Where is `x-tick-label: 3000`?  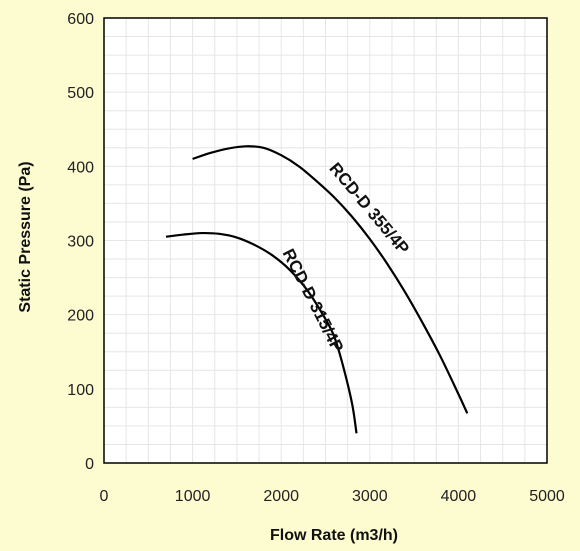
x-tick-label: 3000 is located at coordinates (370, 496).